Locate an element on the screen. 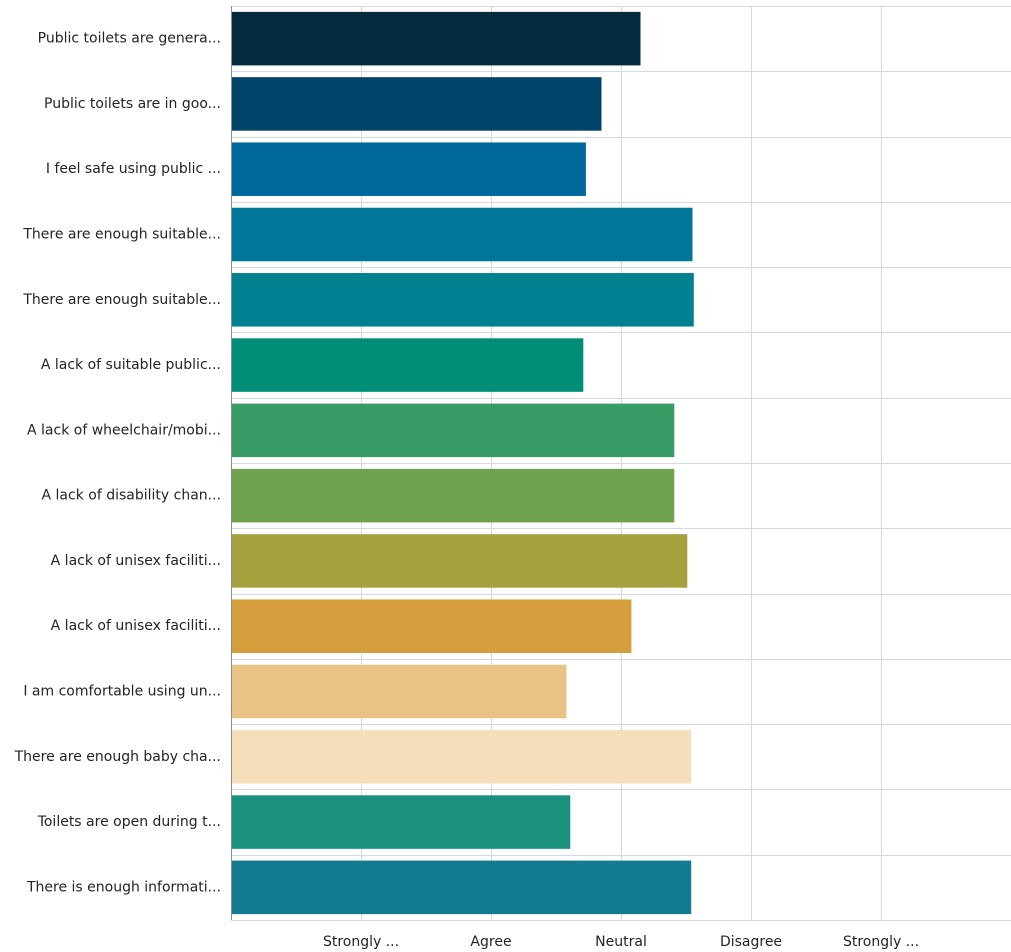 This screenshot has width=1011, height=952. x-tick-label: Neutral is located at coordinates (621, 942).